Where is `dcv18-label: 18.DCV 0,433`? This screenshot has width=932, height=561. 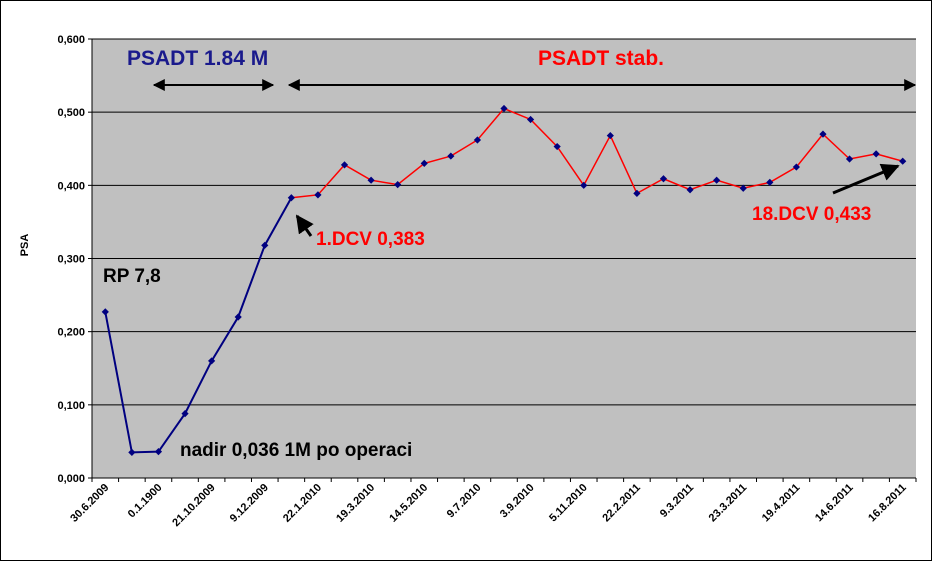 dcv18-label: 18.DCV 0,433 is located at coordinates (811, 214).